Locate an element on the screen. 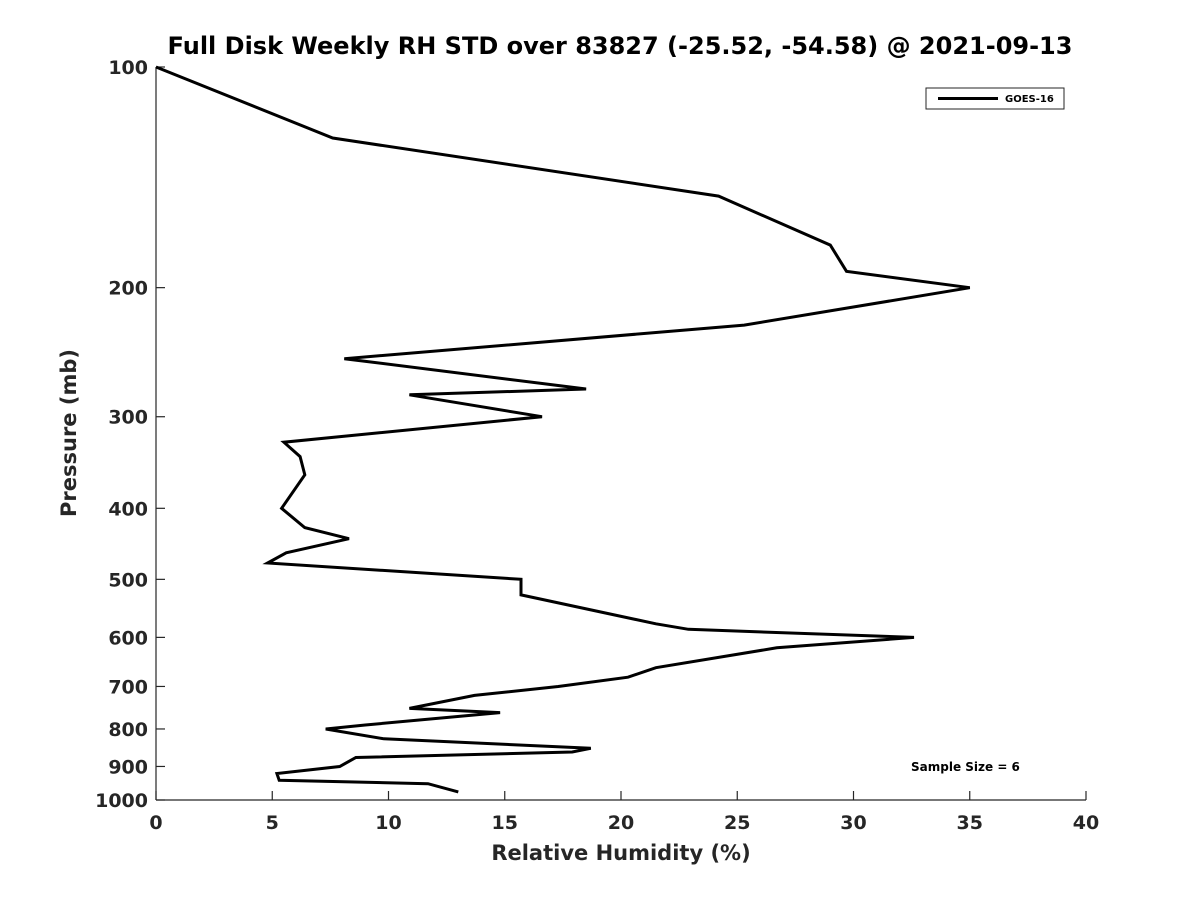 Image resolution: width=1200 pixels, height=900 pixels. legend: GOES-16 is located at coordinates (995, 98).